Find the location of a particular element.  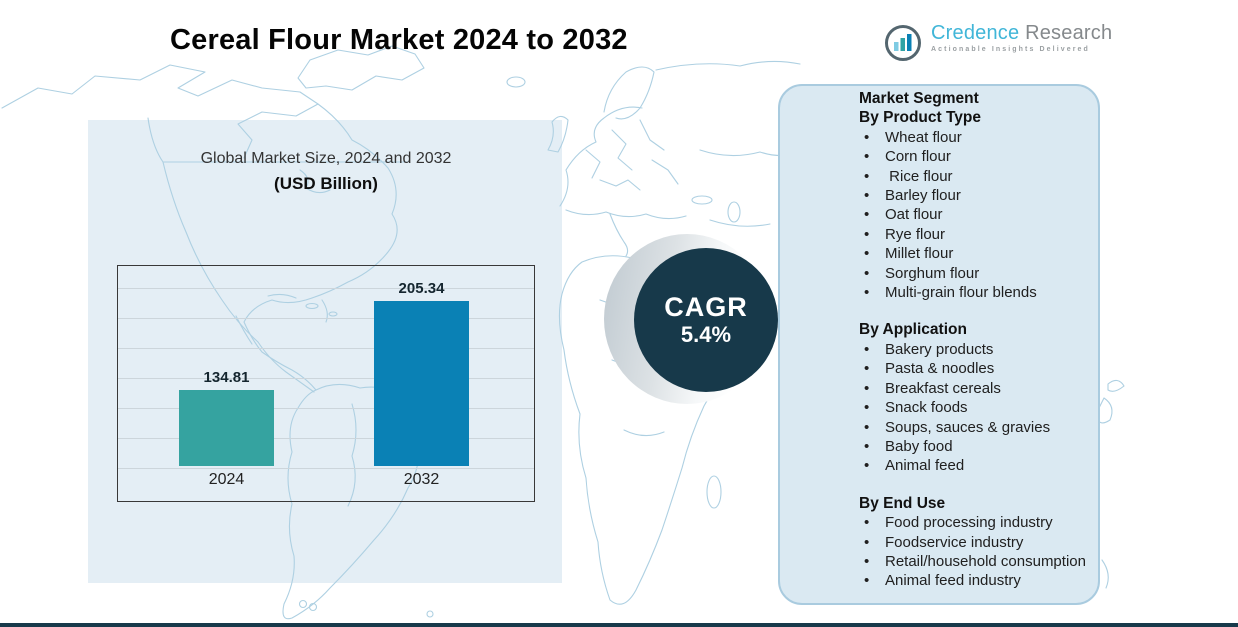

segment-item: Corn flour is located at coordinates (973, 157).